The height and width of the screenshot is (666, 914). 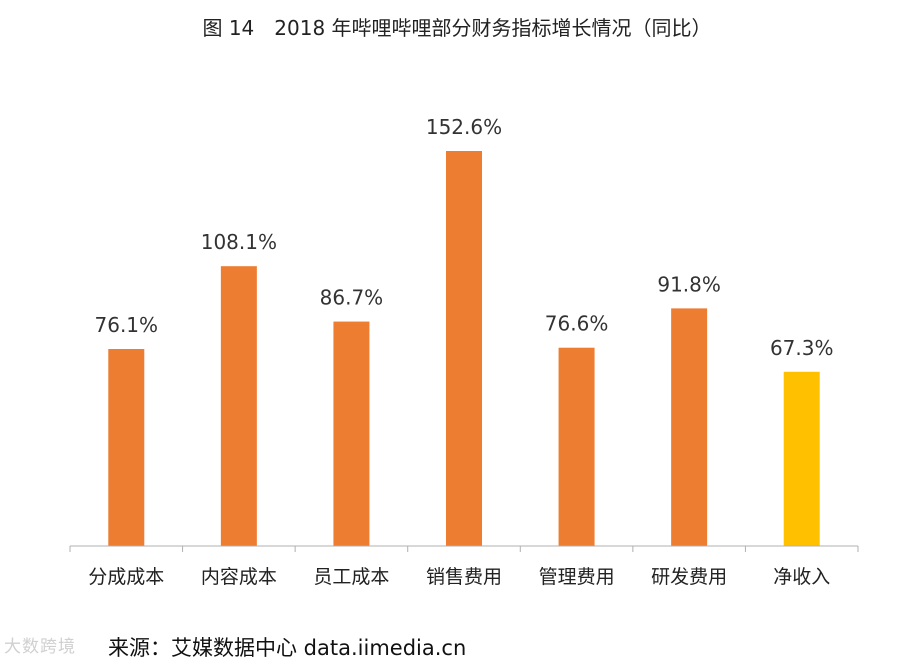 I want to click on data-label: 67.3%, so click(x=802, y=348).